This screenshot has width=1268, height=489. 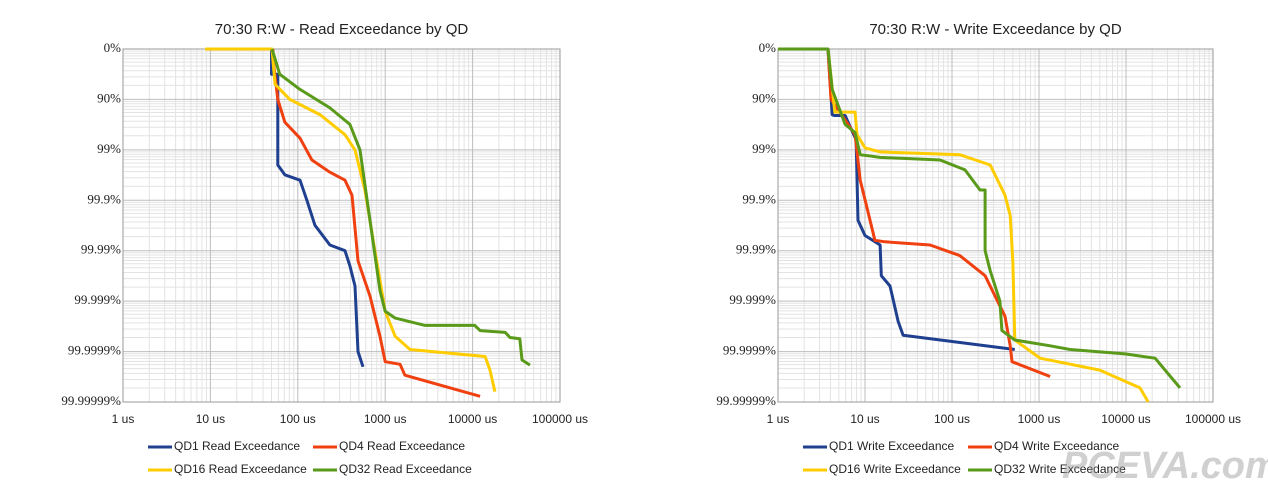 What do you see at coordinates (1165, 466) in the screenshot?
I see `watermark: PCEVA.com.cn` at bounding box center [1165, 466].